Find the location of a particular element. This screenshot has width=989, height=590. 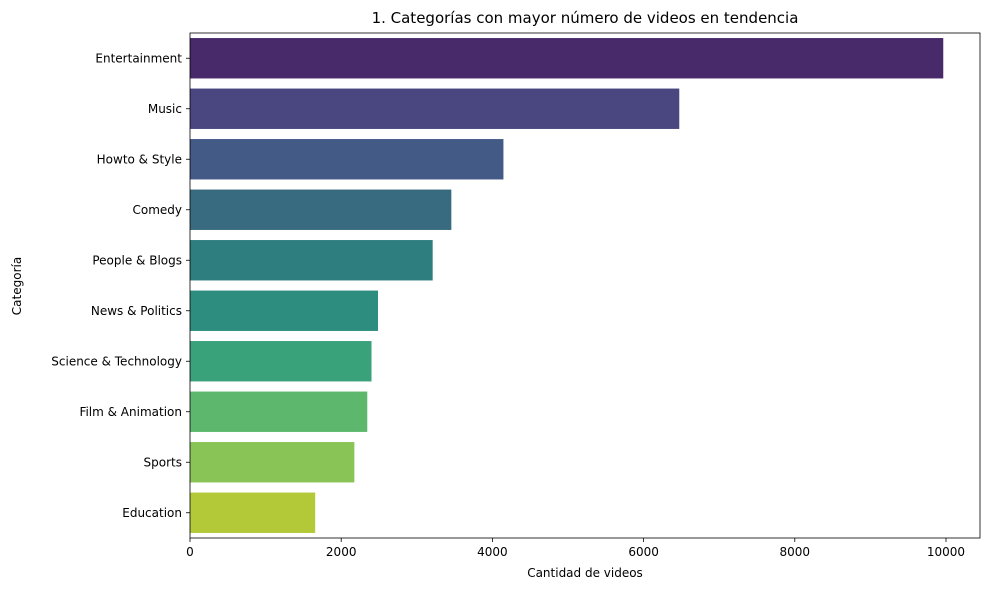

x-tick-label: 8000 is located at coordinates (795, 552).